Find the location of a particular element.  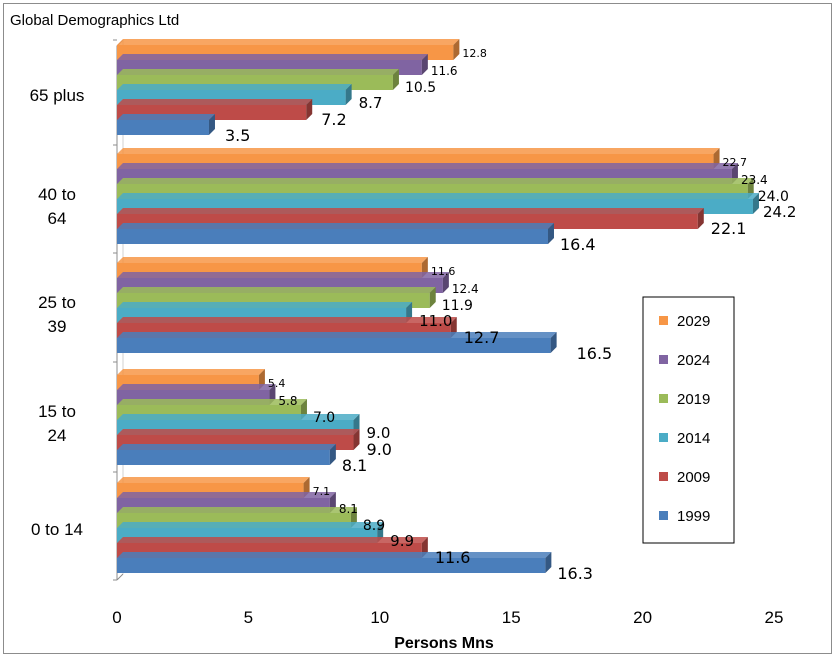

x-tick-label: 0 is located at coordinates (116, 617).